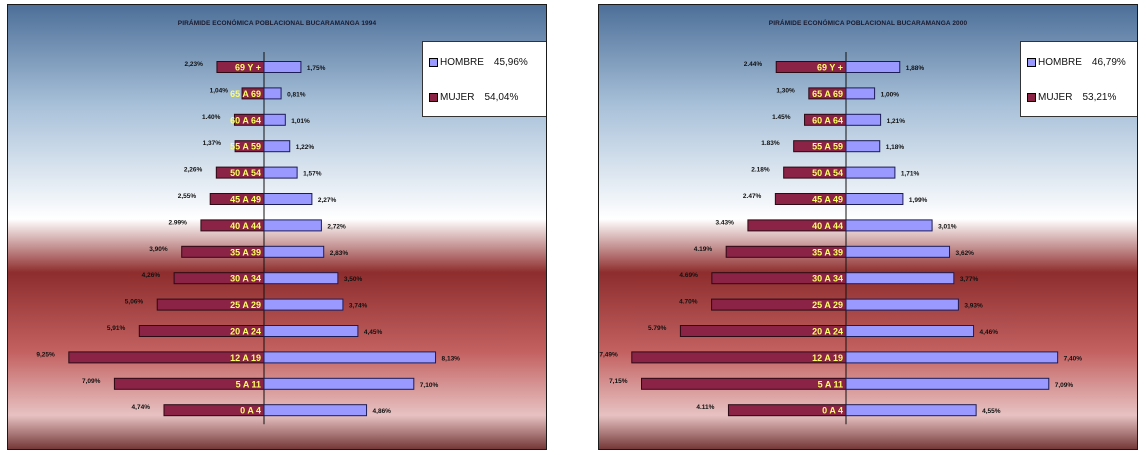 The width and height of the screenshot is (1146, 455). Describe the element at coordinates (770, 143) in the screenshot. I see `data-label-mujer: 1.83%` at that location.